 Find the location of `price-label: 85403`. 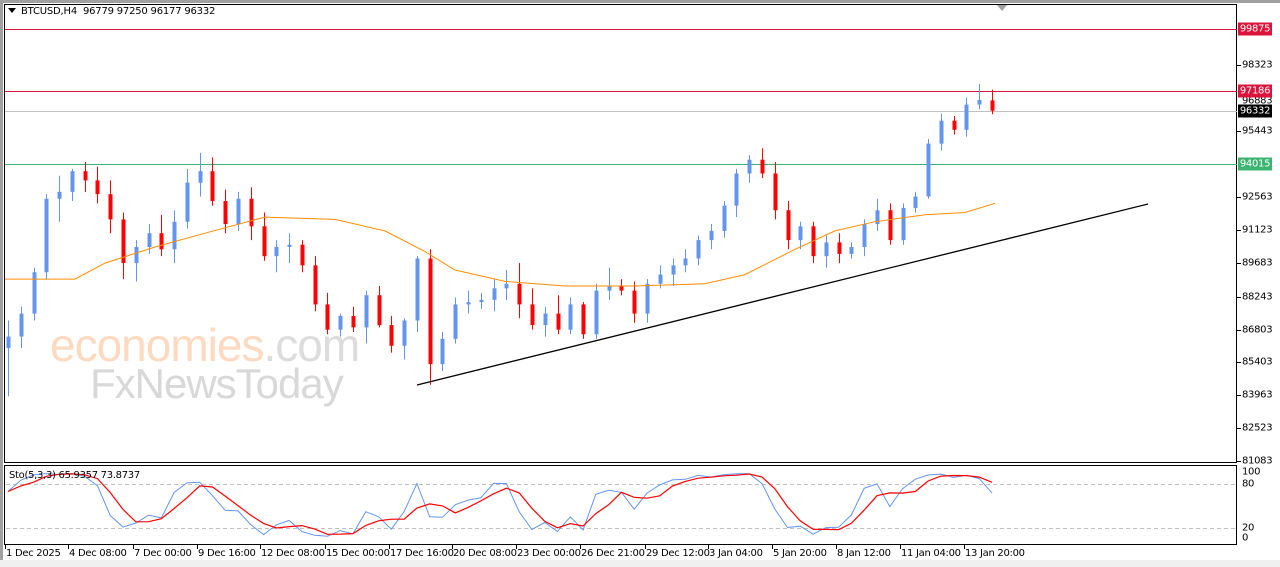

price-label: 85403 is located at coordinates (1257, 362).